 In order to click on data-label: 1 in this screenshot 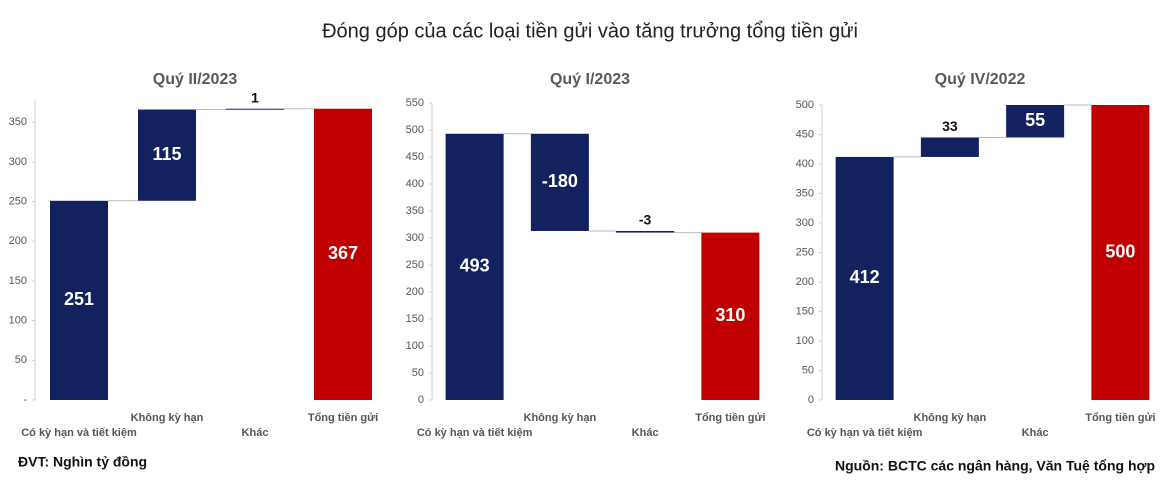, I will do `click(255, 97)`.